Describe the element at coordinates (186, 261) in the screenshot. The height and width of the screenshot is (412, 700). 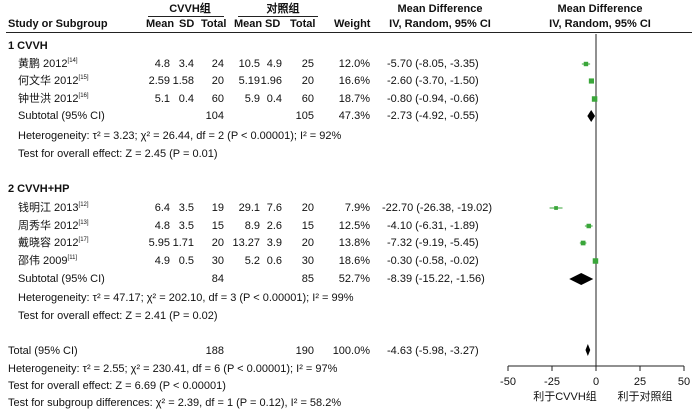
I see `study-sd1: 0.5` at that location.